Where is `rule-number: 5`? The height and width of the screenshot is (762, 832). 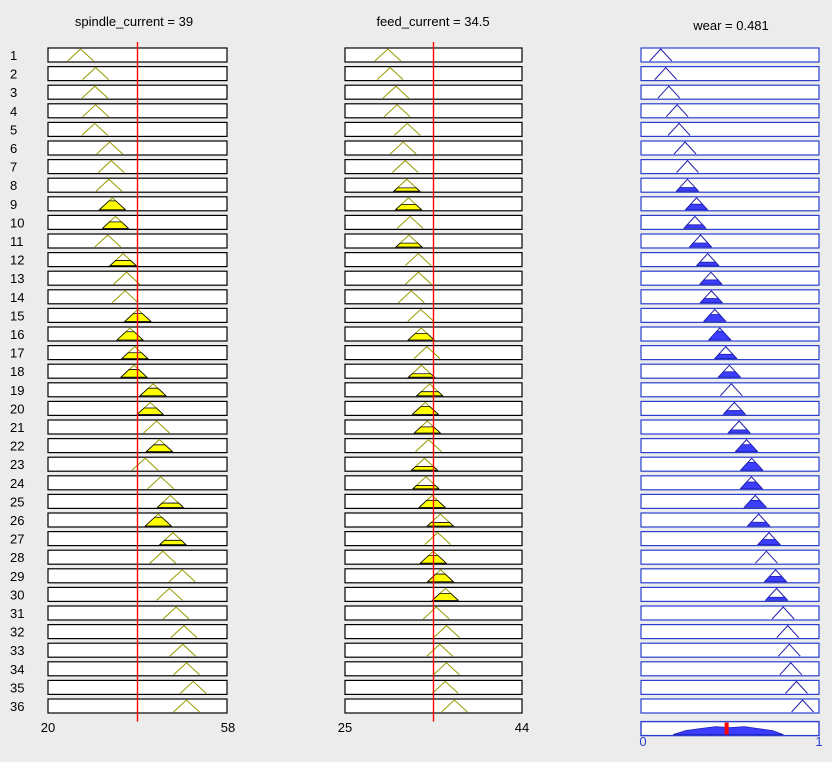
rule-number: 5 is located at coordinates (13, 129).